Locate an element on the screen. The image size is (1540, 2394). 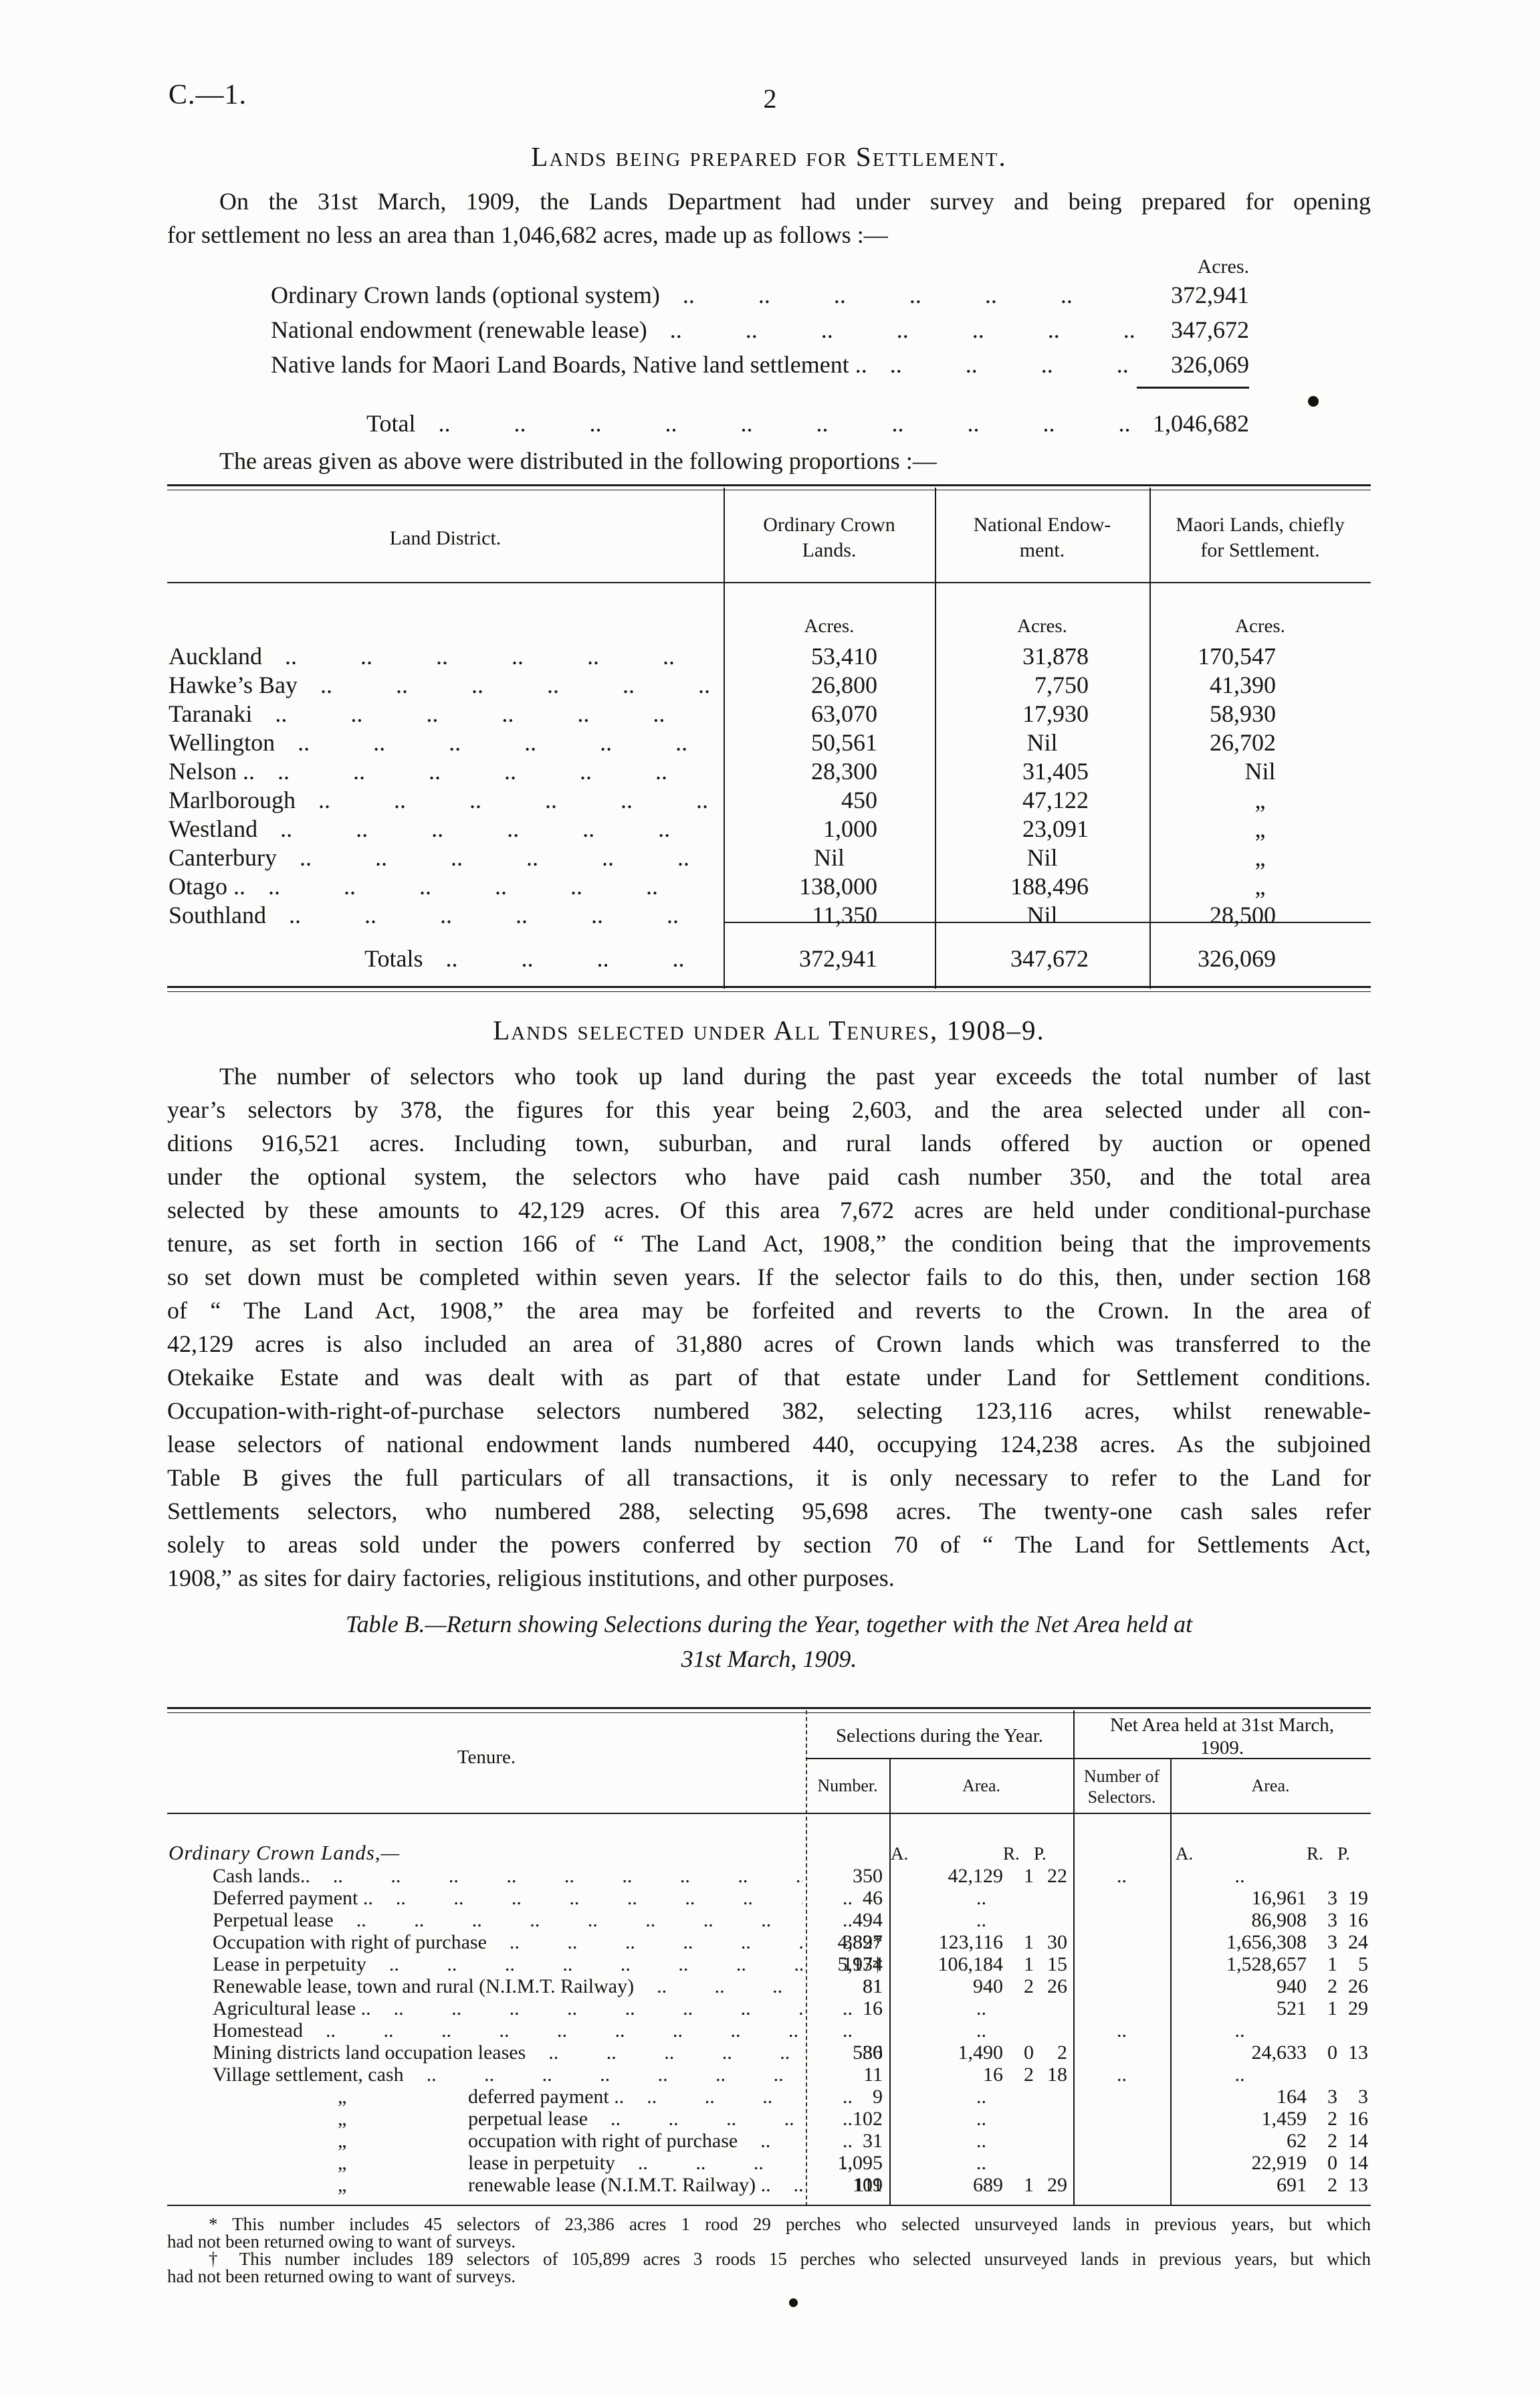
tableB-tenure-label: Deferred payment .. is located at coordinates (293, 1898).